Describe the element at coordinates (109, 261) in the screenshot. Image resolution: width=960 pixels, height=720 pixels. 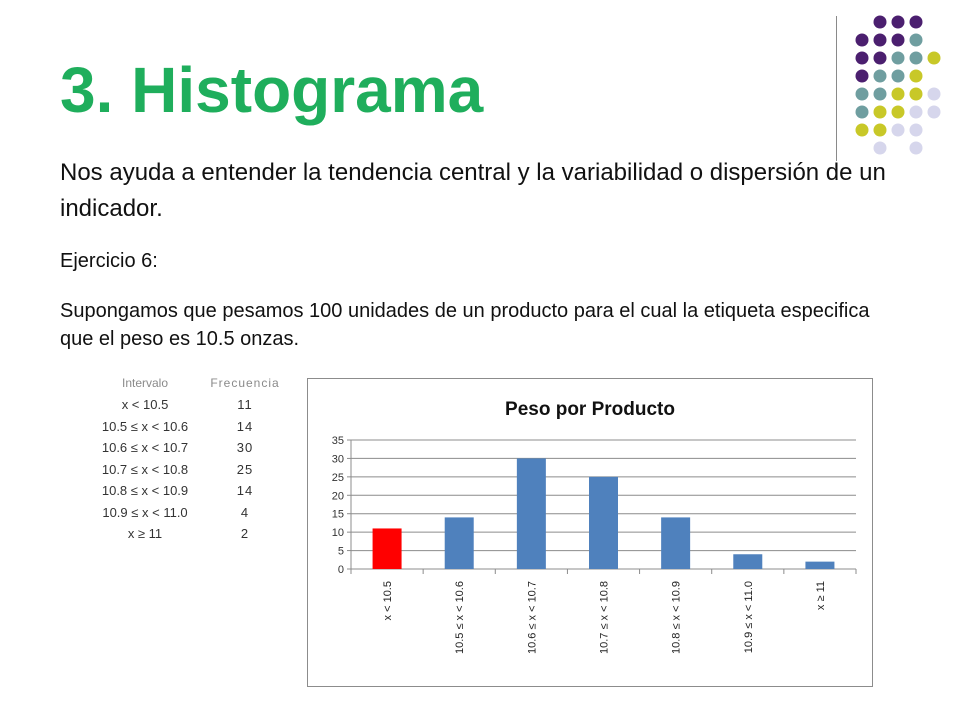
I see `slide-paragraph-exercise: Ejercicio 6:` at that location.